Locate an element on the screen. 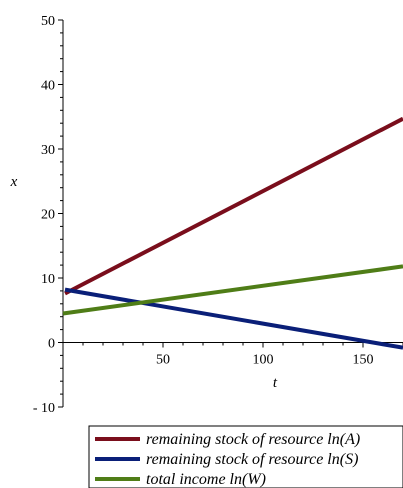  legend-label-2: remaining stock of resource ln(S) is located at coordinates (252, 459).